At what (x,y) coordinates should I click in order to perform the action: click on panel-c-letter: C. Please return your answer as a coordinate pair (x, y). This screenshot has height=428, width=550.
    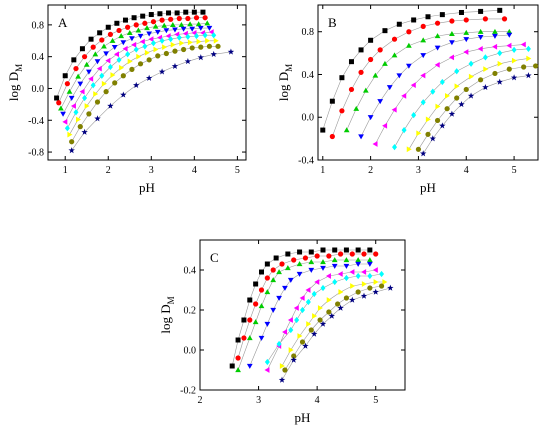
    Looking at the image, I should click on (214, 257).